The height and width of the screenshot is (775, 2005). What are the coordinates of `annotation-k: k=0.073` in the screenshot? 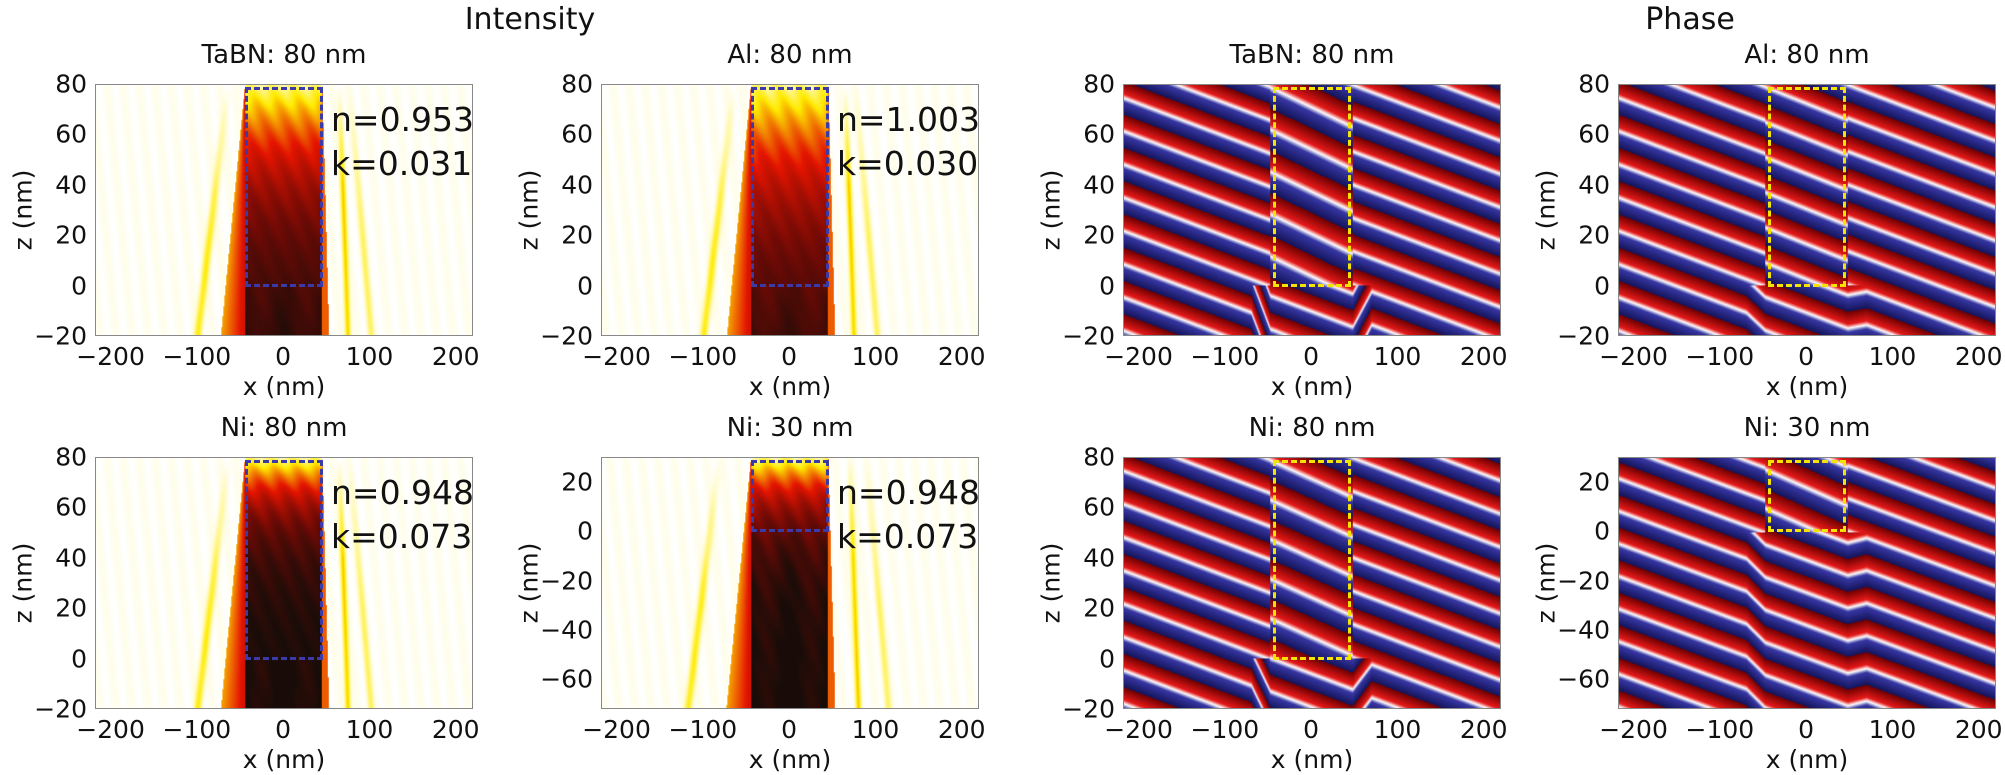 It's located at (402, 536).